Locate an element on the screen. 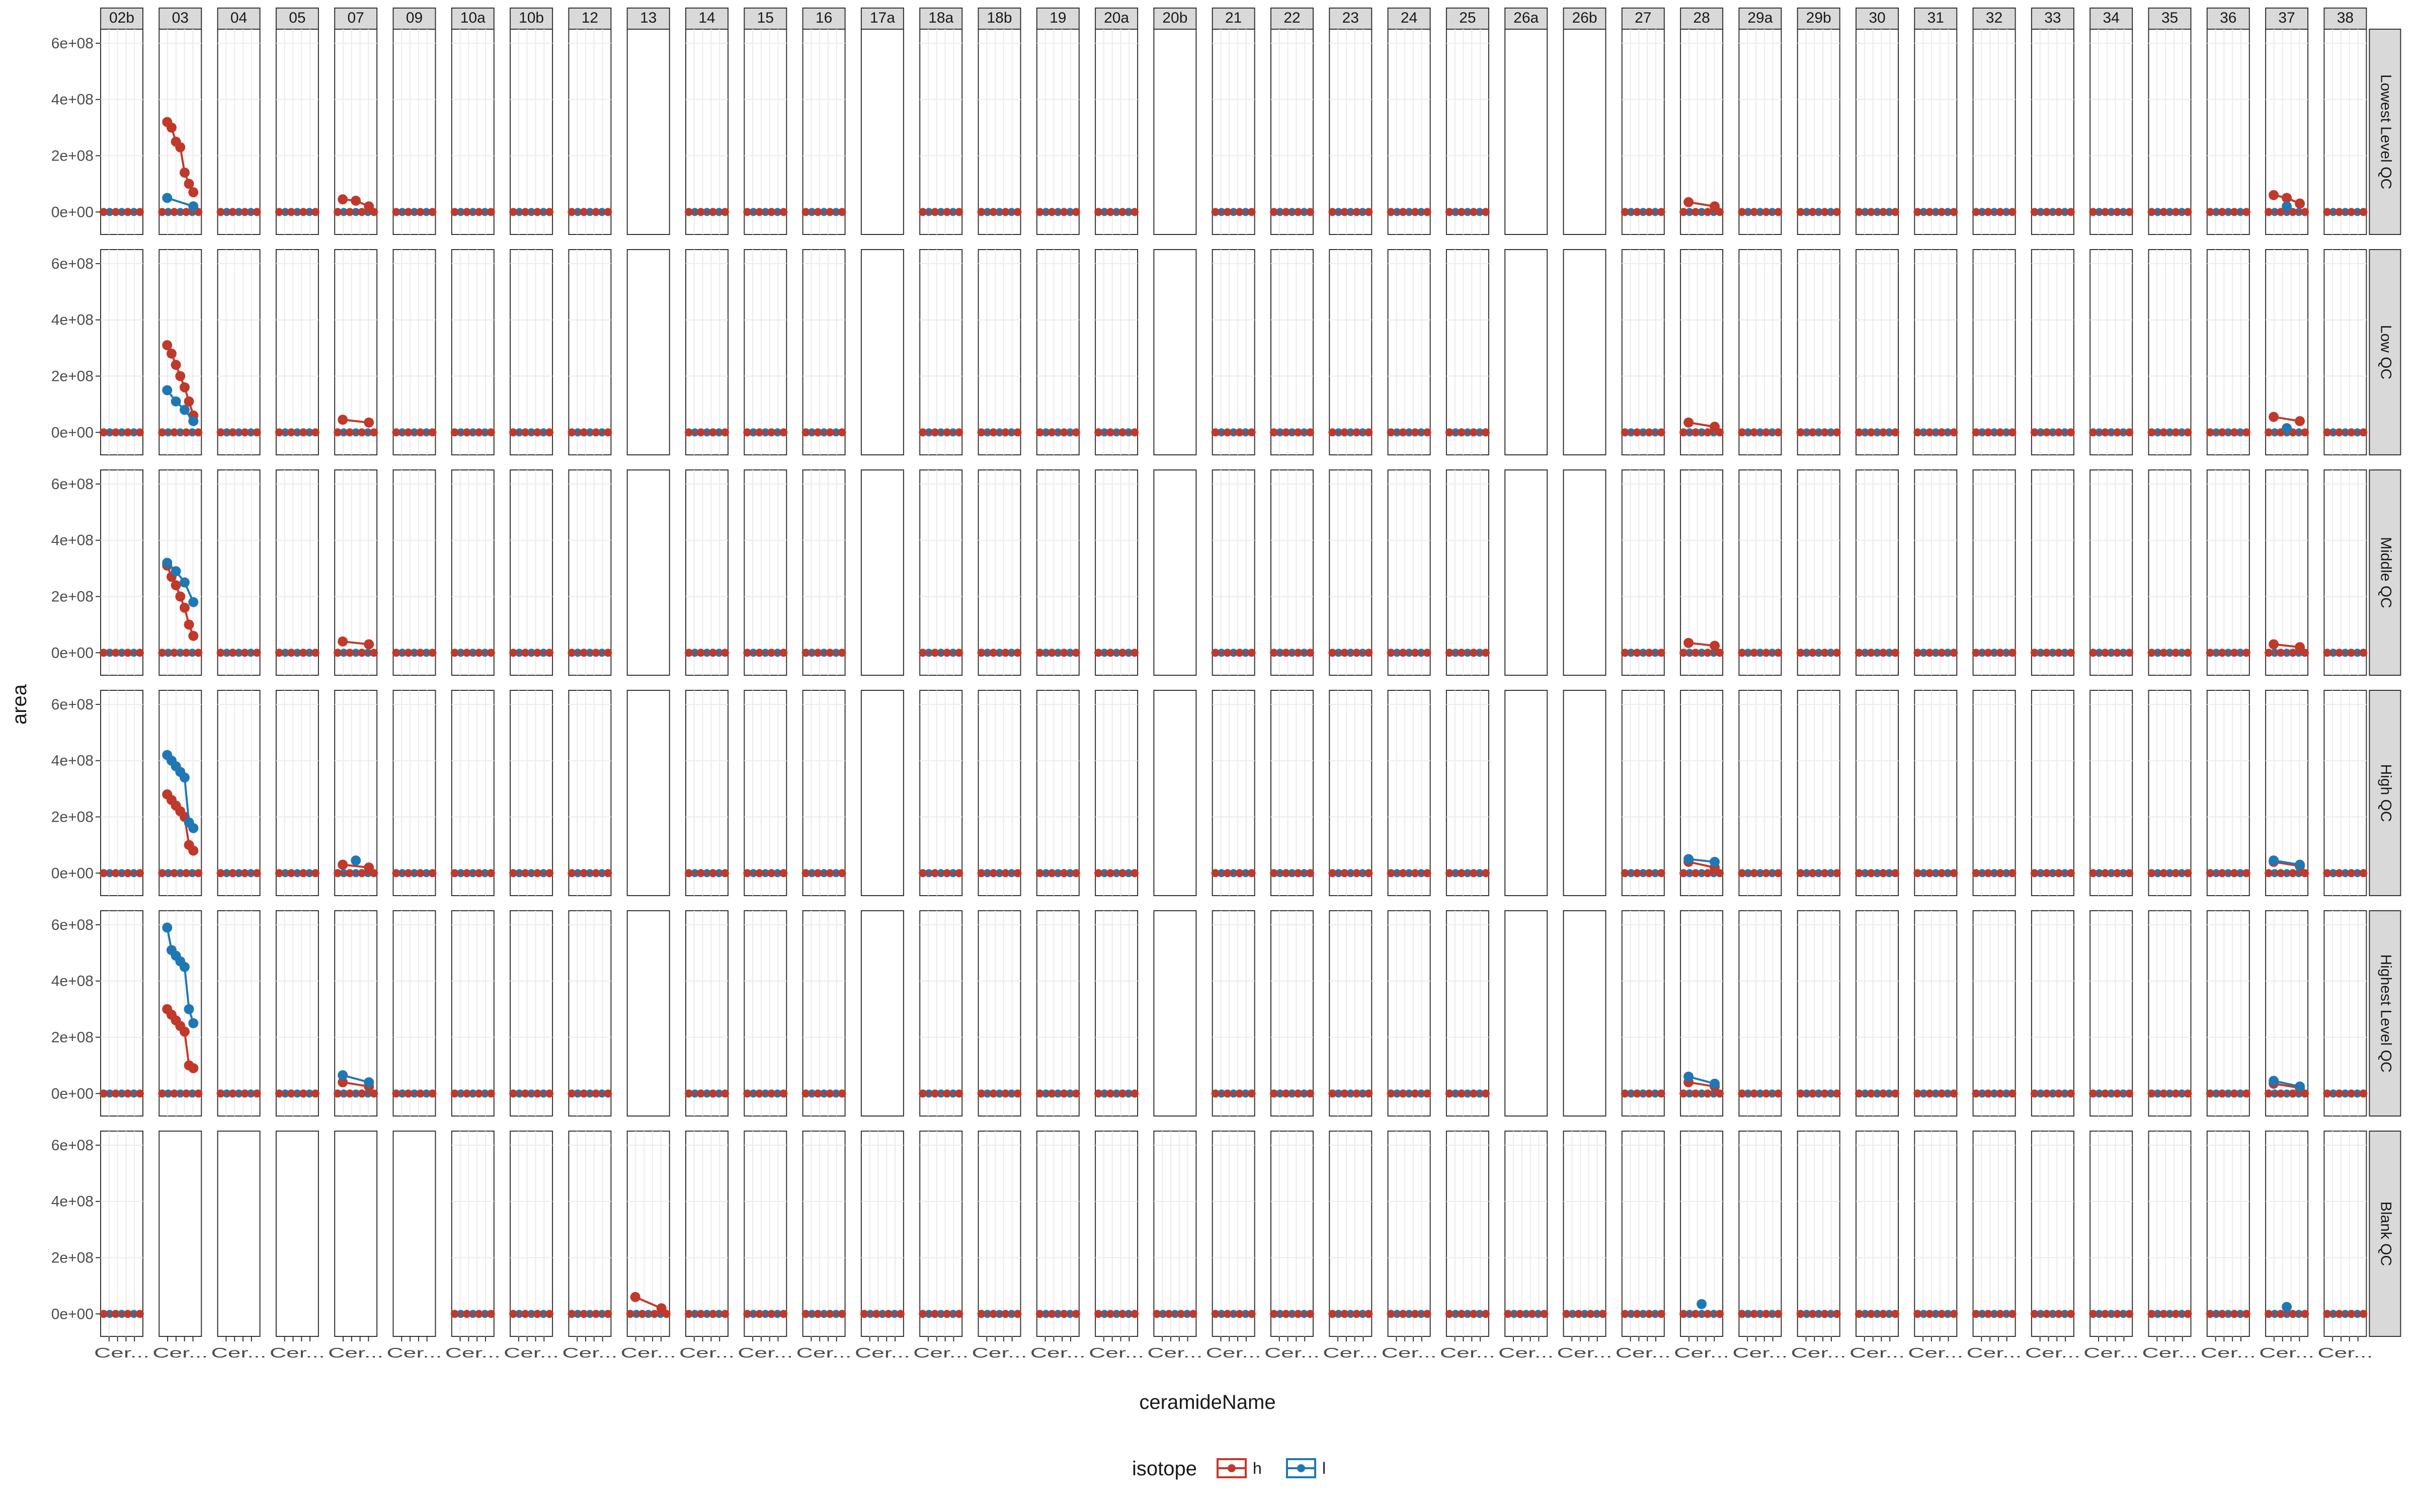 This screenshot has height=1512, width=2415. y-tick-label: 2e+08 is located at coordinates (72, 597).